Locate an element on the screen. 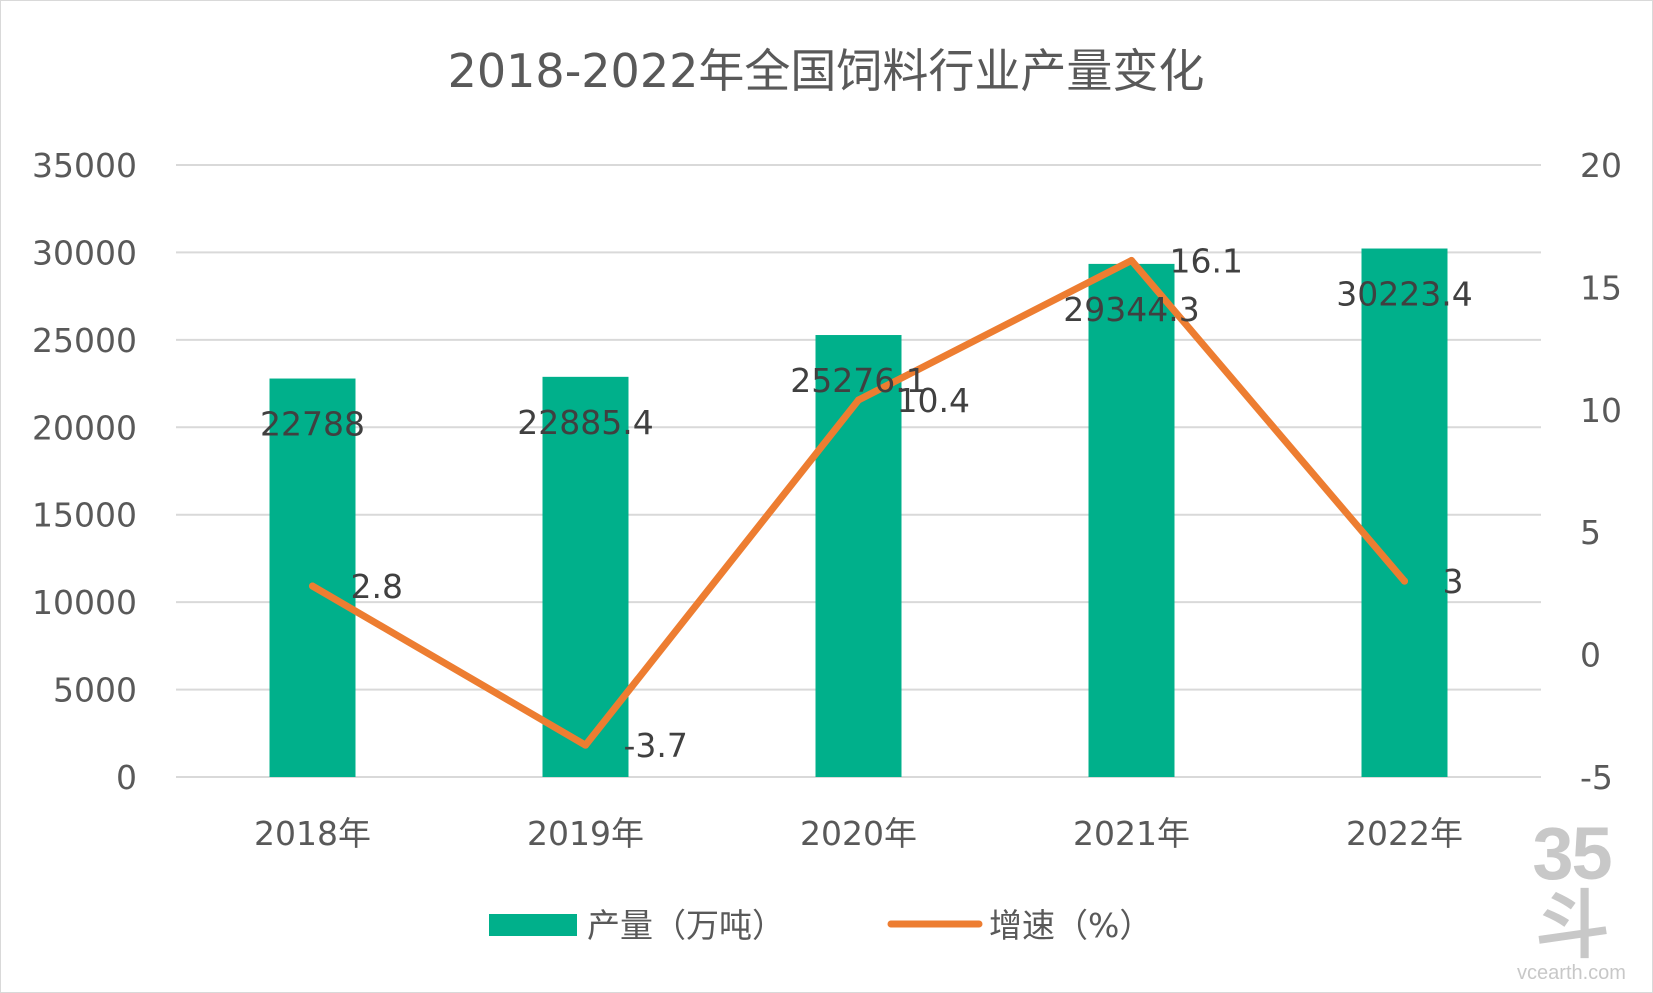 Image resolution: width=1653 pixels, height=993 pixels. left-axis-ticks: 0 5000 10000 15000 20000 25000 30000 35000 is located at coordinates (84, 471).